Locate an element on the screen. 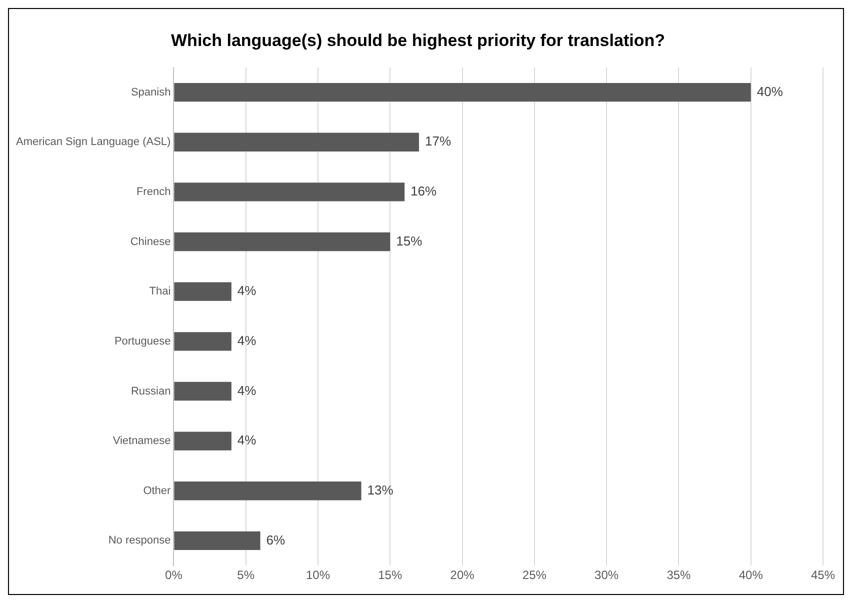 This screenshot has height=603, width=852. y-tick-label: Vietnamese is located at coordinates (141, 441).